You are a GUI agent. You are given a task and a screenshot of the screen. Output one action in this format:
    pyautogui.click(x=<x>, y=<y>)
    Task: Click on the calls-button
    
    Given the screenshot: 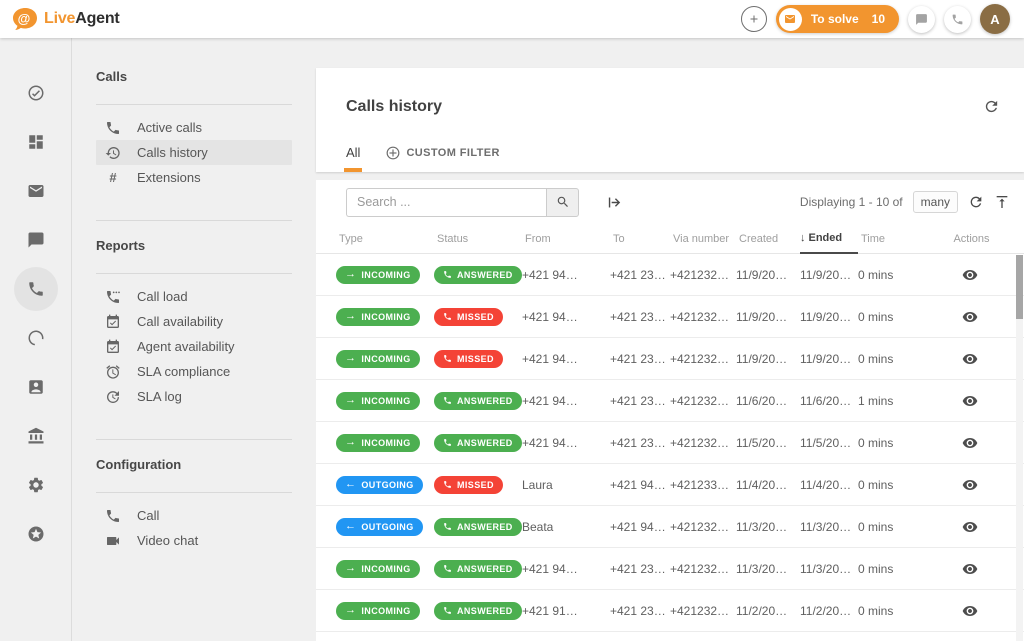 What is the action you would take?
    pyautogui.click(x=957, y=19)
    